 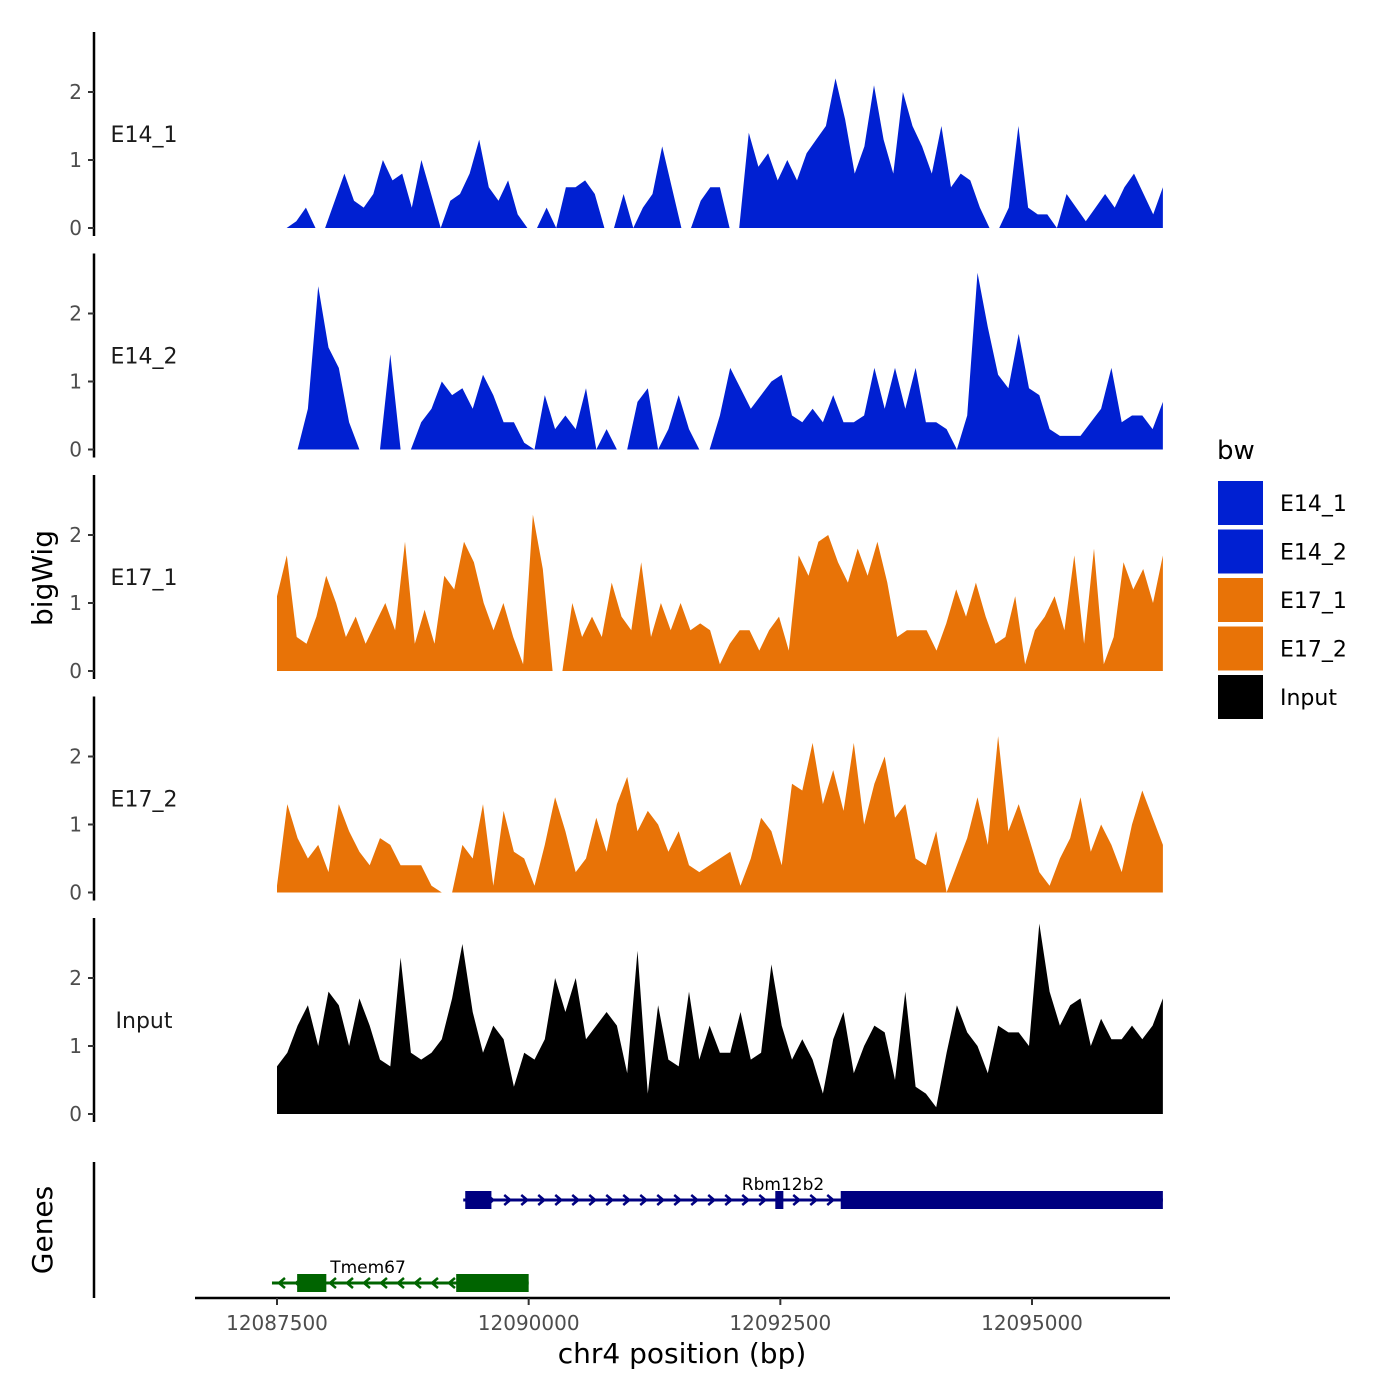 I want to click on x-axis: 12087500 12090000 12092500 12095000, so click(x=682, y=1315).